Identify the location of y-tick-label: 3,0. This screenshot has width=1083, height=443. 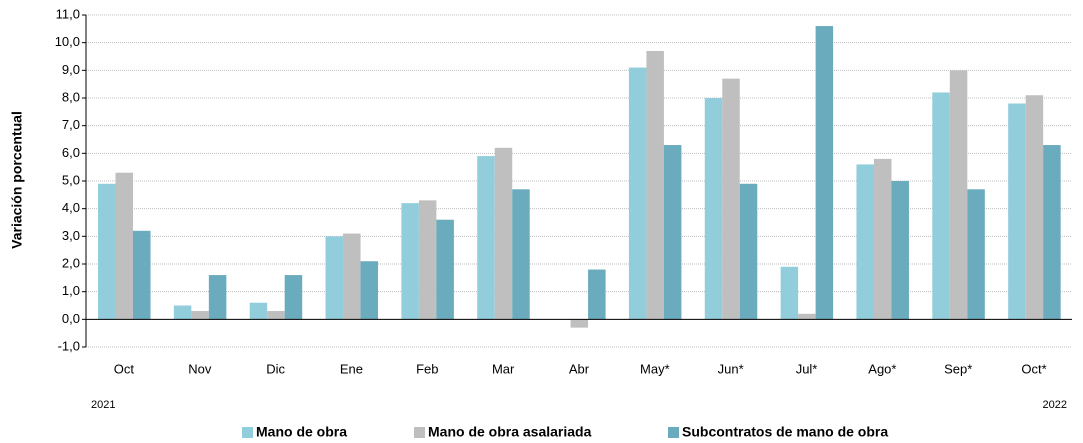
(71, 235).